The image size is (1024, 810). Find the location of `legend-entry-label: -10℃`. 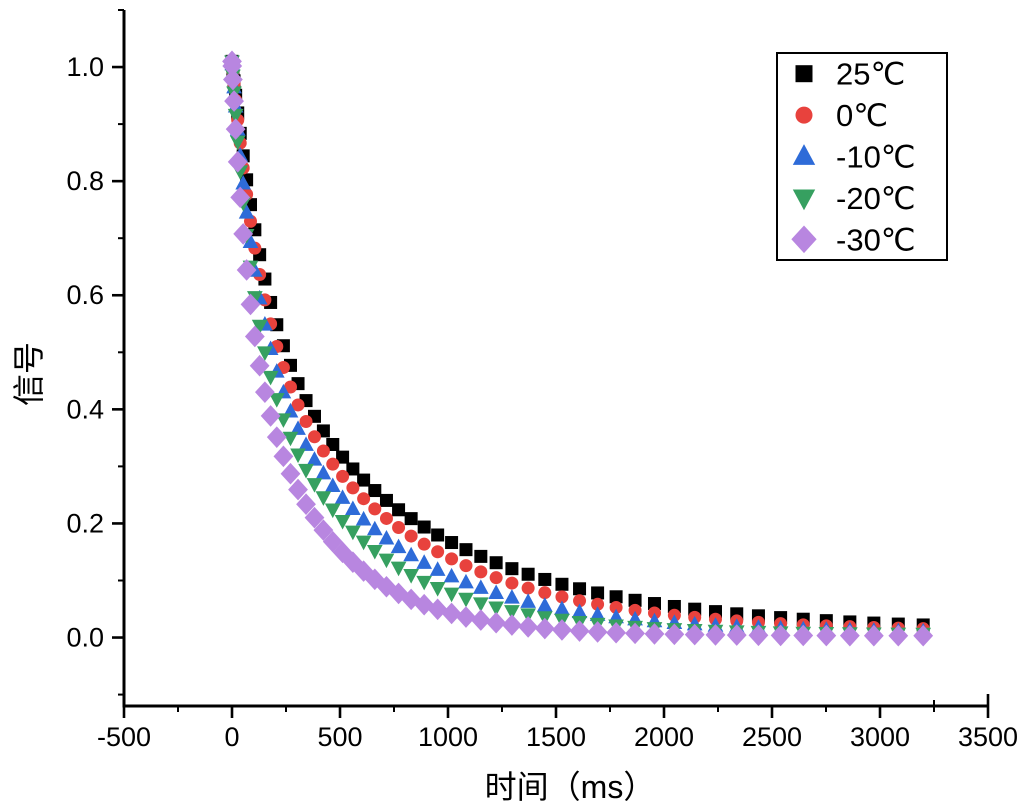

legend-entry-label: -10℃ is located at coordinates (876, 157).